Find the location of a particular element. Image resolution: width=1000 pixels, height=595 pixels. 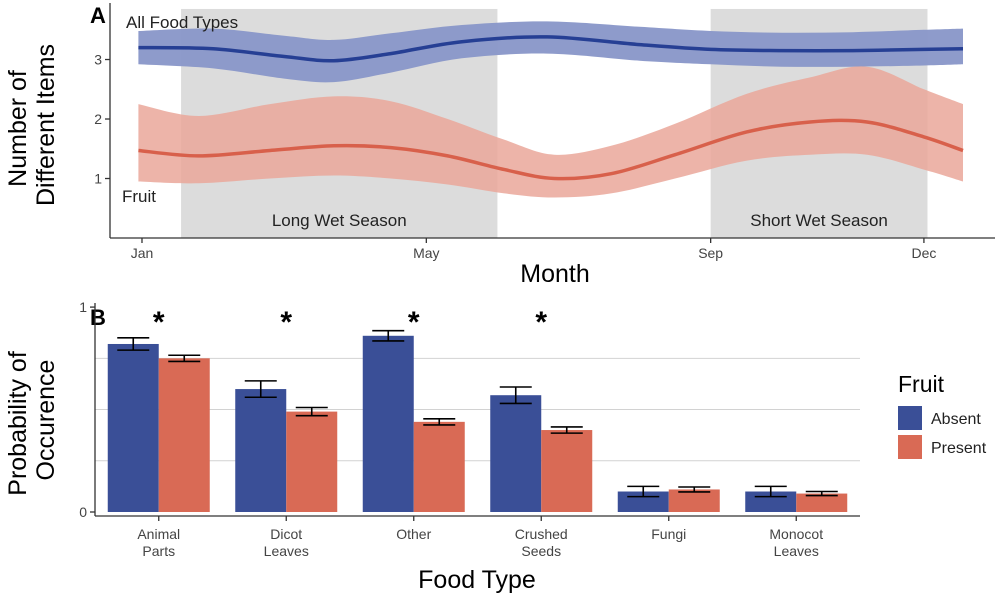

panel-b-x-tick-label-animal-parts-line-2: Parts is located at coordinates (158, 551).